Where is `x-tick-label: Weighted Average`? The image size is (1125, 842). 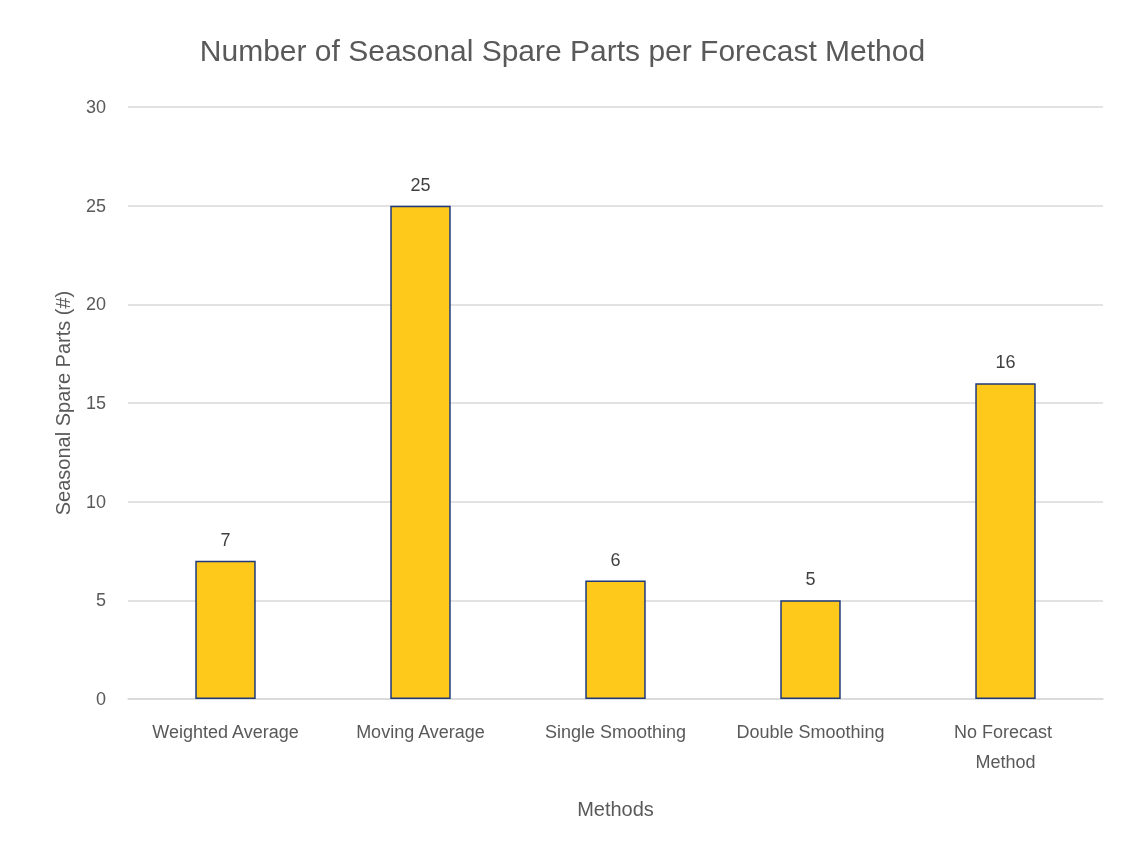 x-tick-label: Weighted Average is located at coordinates (225, 732).